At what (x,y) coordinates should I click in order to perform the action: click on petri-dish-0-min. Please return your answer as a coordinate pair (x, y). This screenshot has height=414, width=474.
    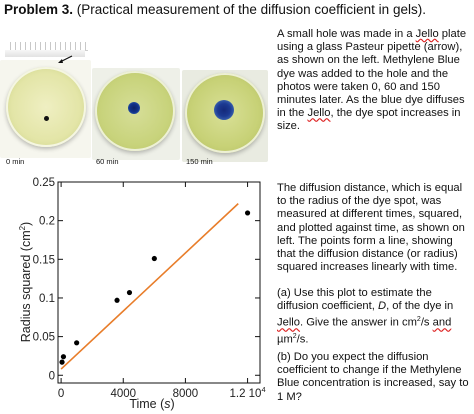
    Looking at the image, I should click on (46, 107).